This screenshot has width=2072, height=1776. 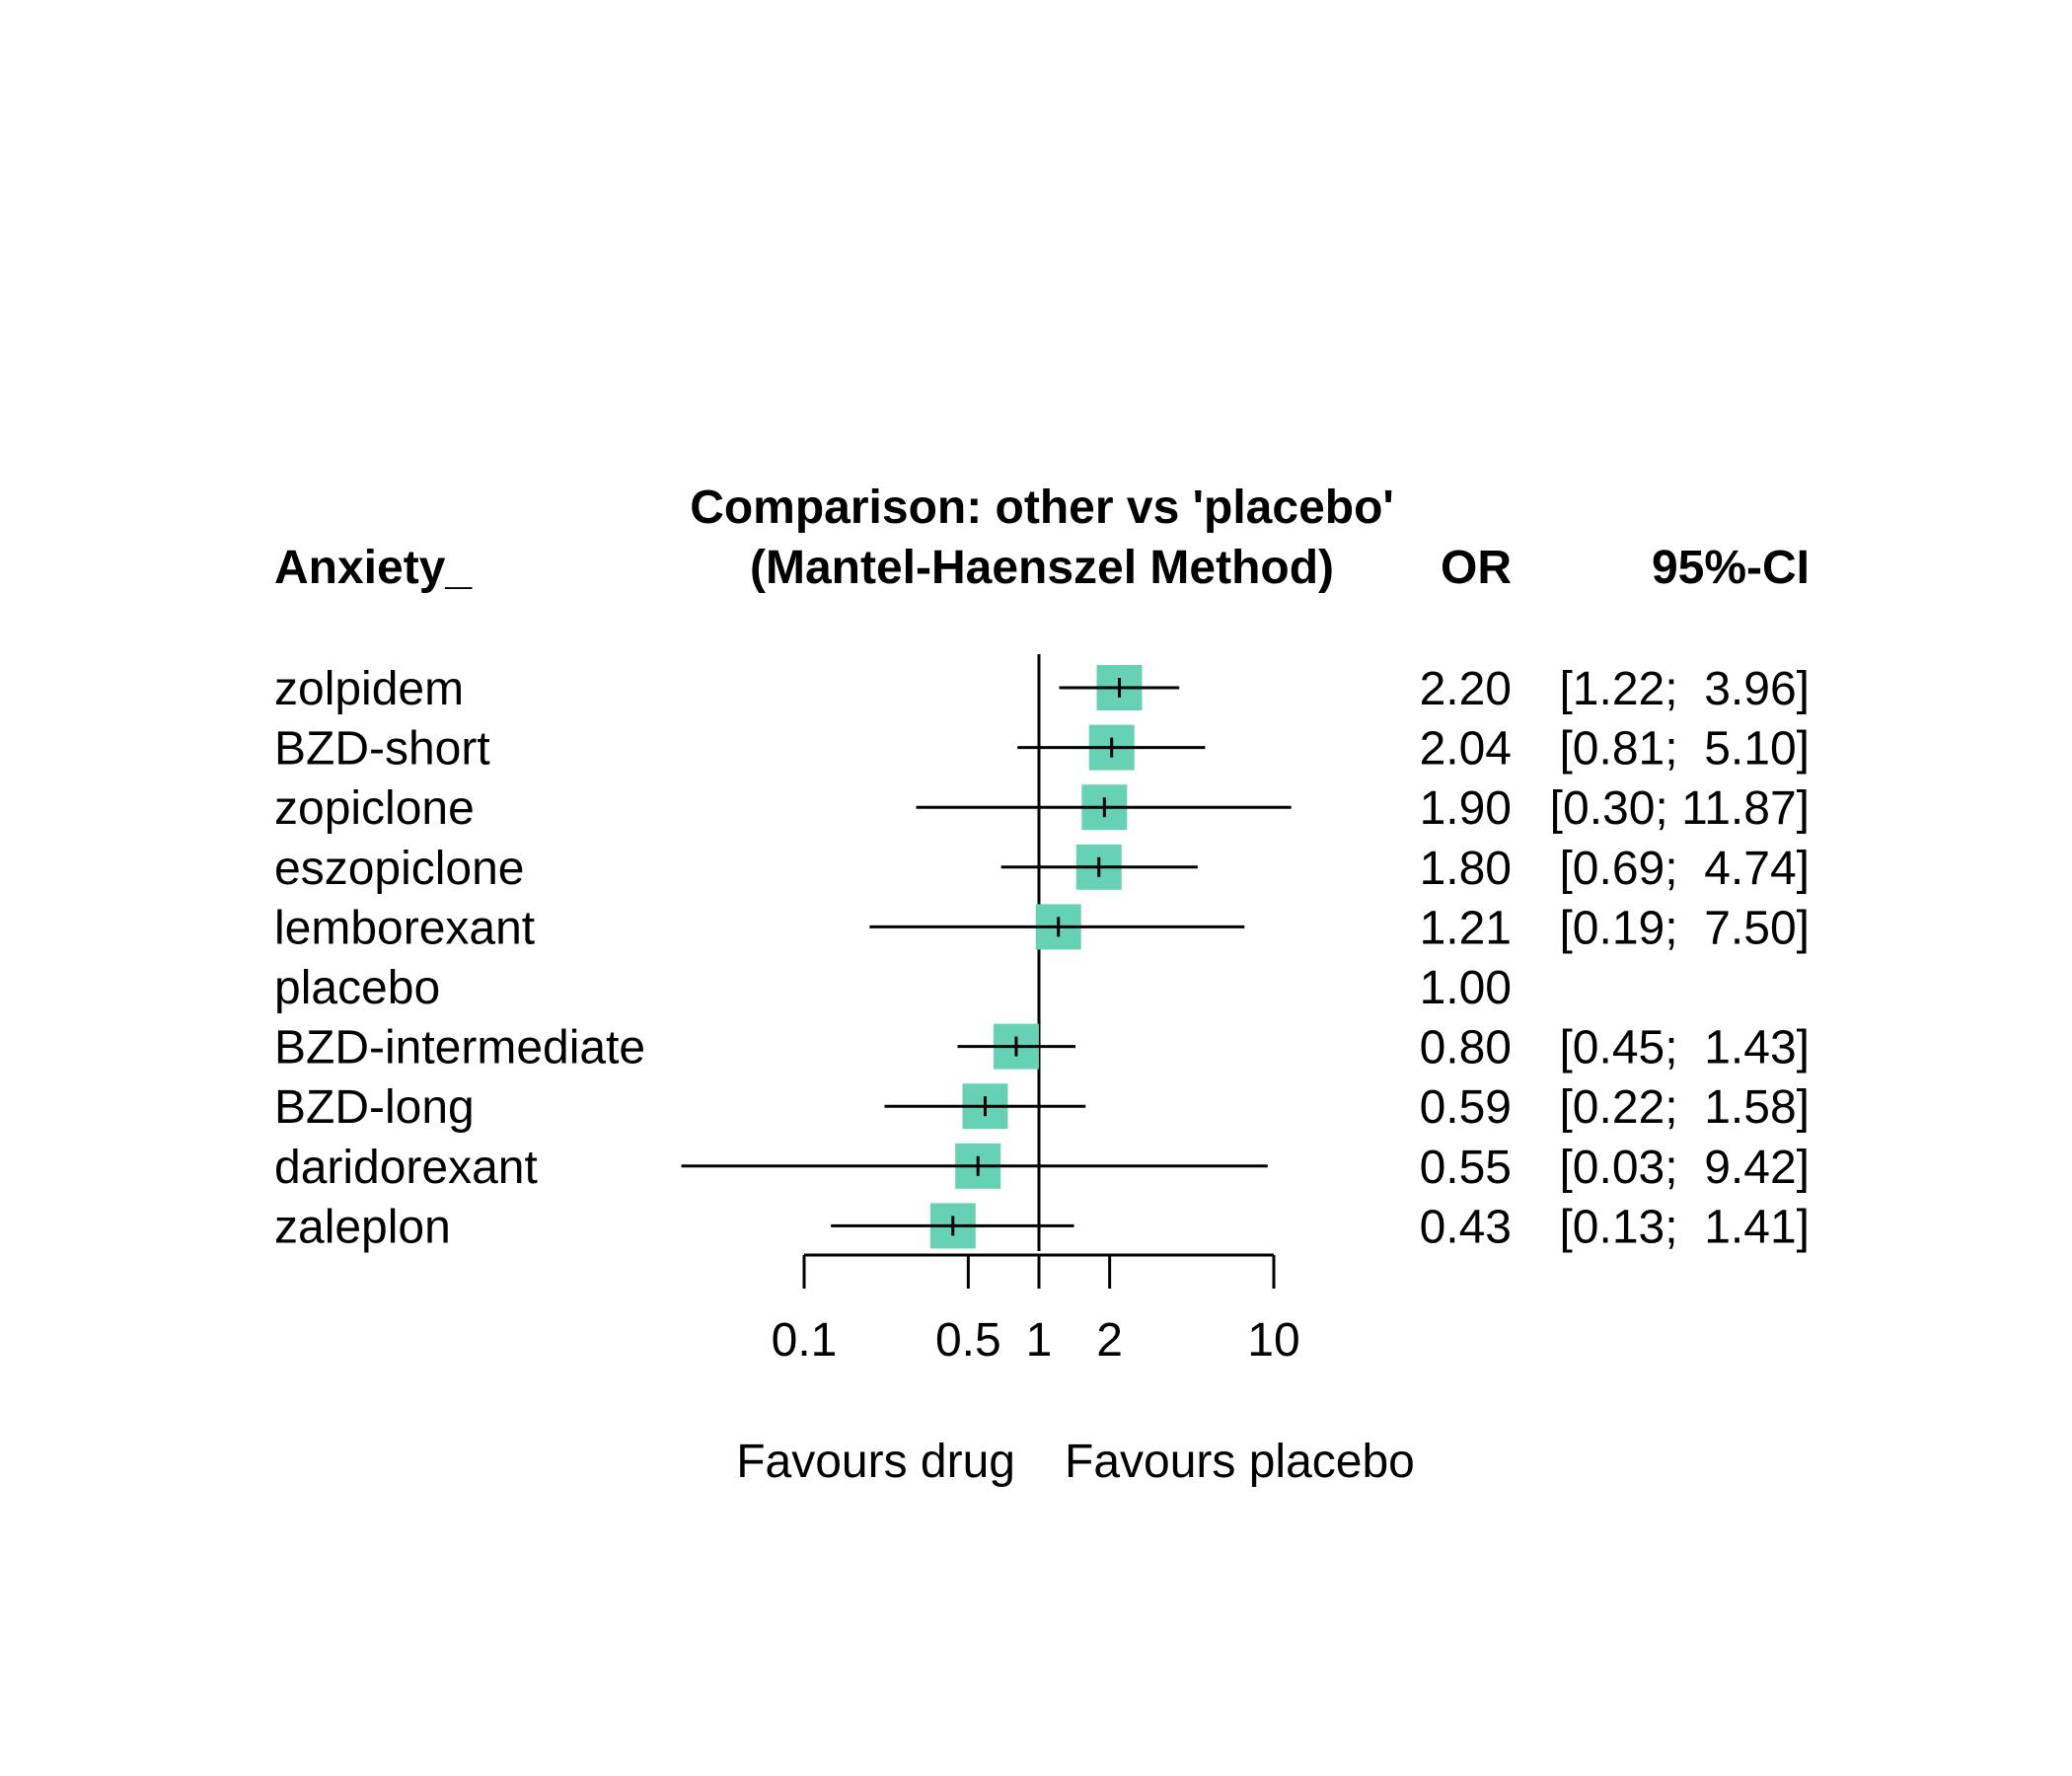 I want to click on row-label: daridorexant, so click(x=406, y=1168).